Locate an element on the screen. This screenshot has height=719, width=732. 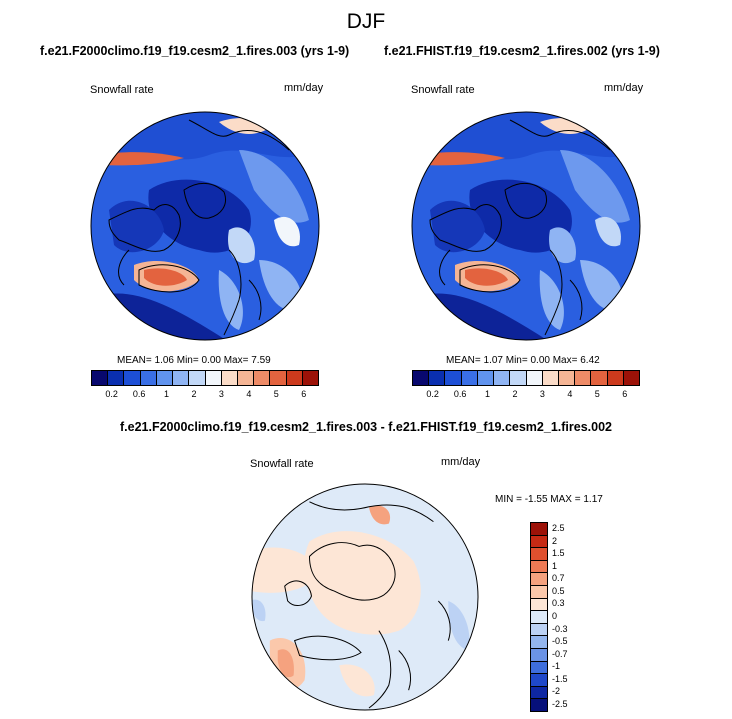
right-colorbar is located at coordinates (526, 378).